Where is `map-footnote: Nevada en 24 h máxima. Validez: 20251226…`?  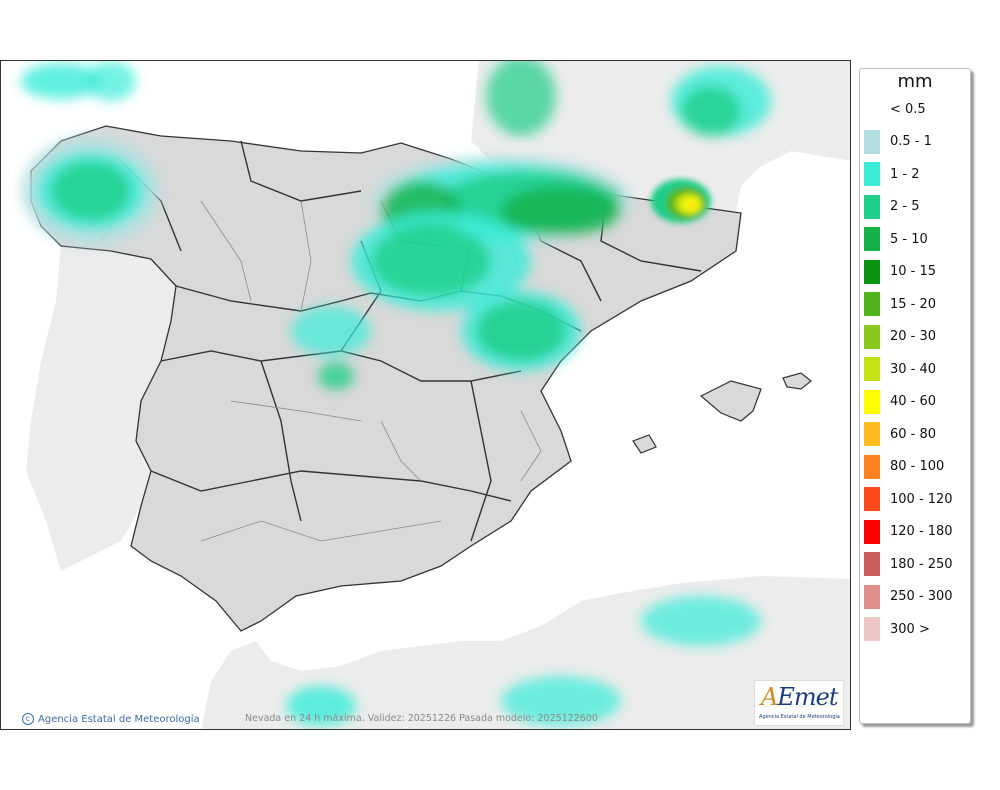 map-footnote: Nevada en 24 h máxima. Validez: 20251226… is located at coordinates (421, 718).